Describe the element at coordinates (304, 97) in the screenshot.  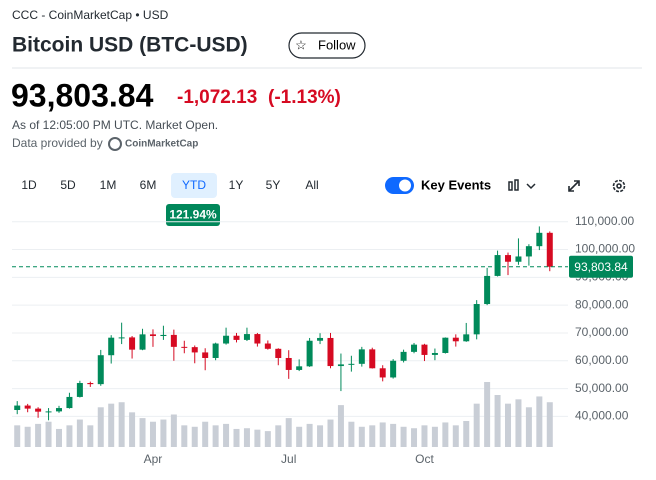
I see `change-pct: (-1.13%)` at that location.